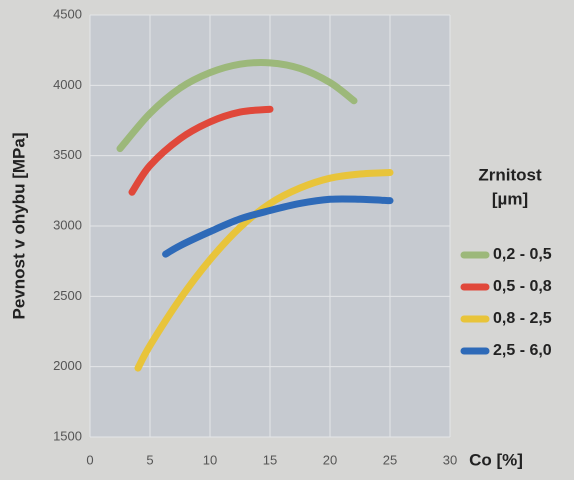 The height and width of the screenshot is (480, 574). I want to click on legend-label: 0,8 - 2,5, so click(522, 318).